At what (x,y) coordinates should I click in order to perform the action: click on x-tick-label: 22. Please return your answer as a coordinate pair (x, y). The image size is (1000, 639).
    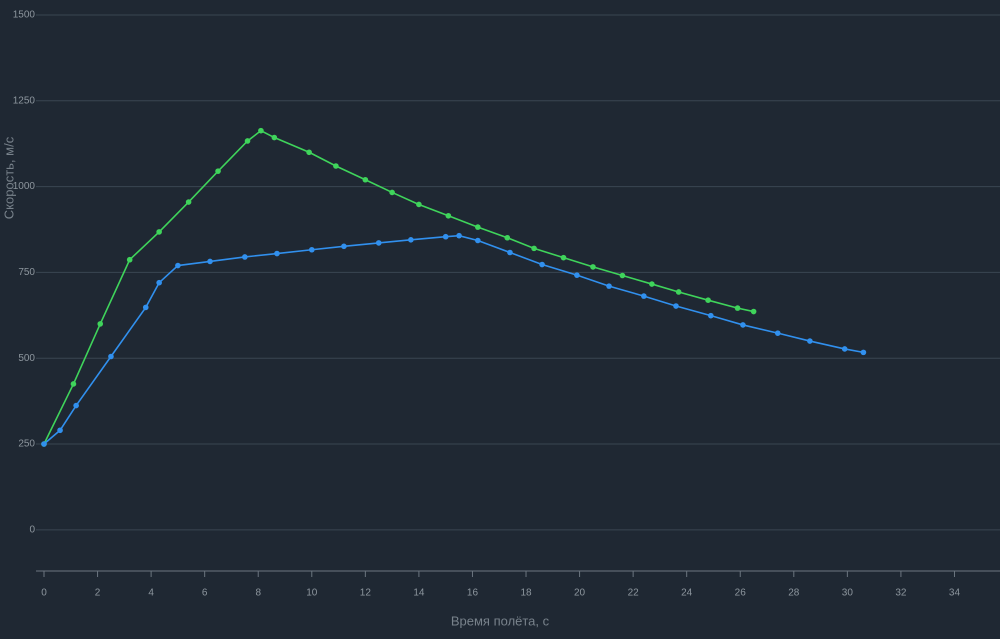
    Looking at the image, I should click on (634, 593).